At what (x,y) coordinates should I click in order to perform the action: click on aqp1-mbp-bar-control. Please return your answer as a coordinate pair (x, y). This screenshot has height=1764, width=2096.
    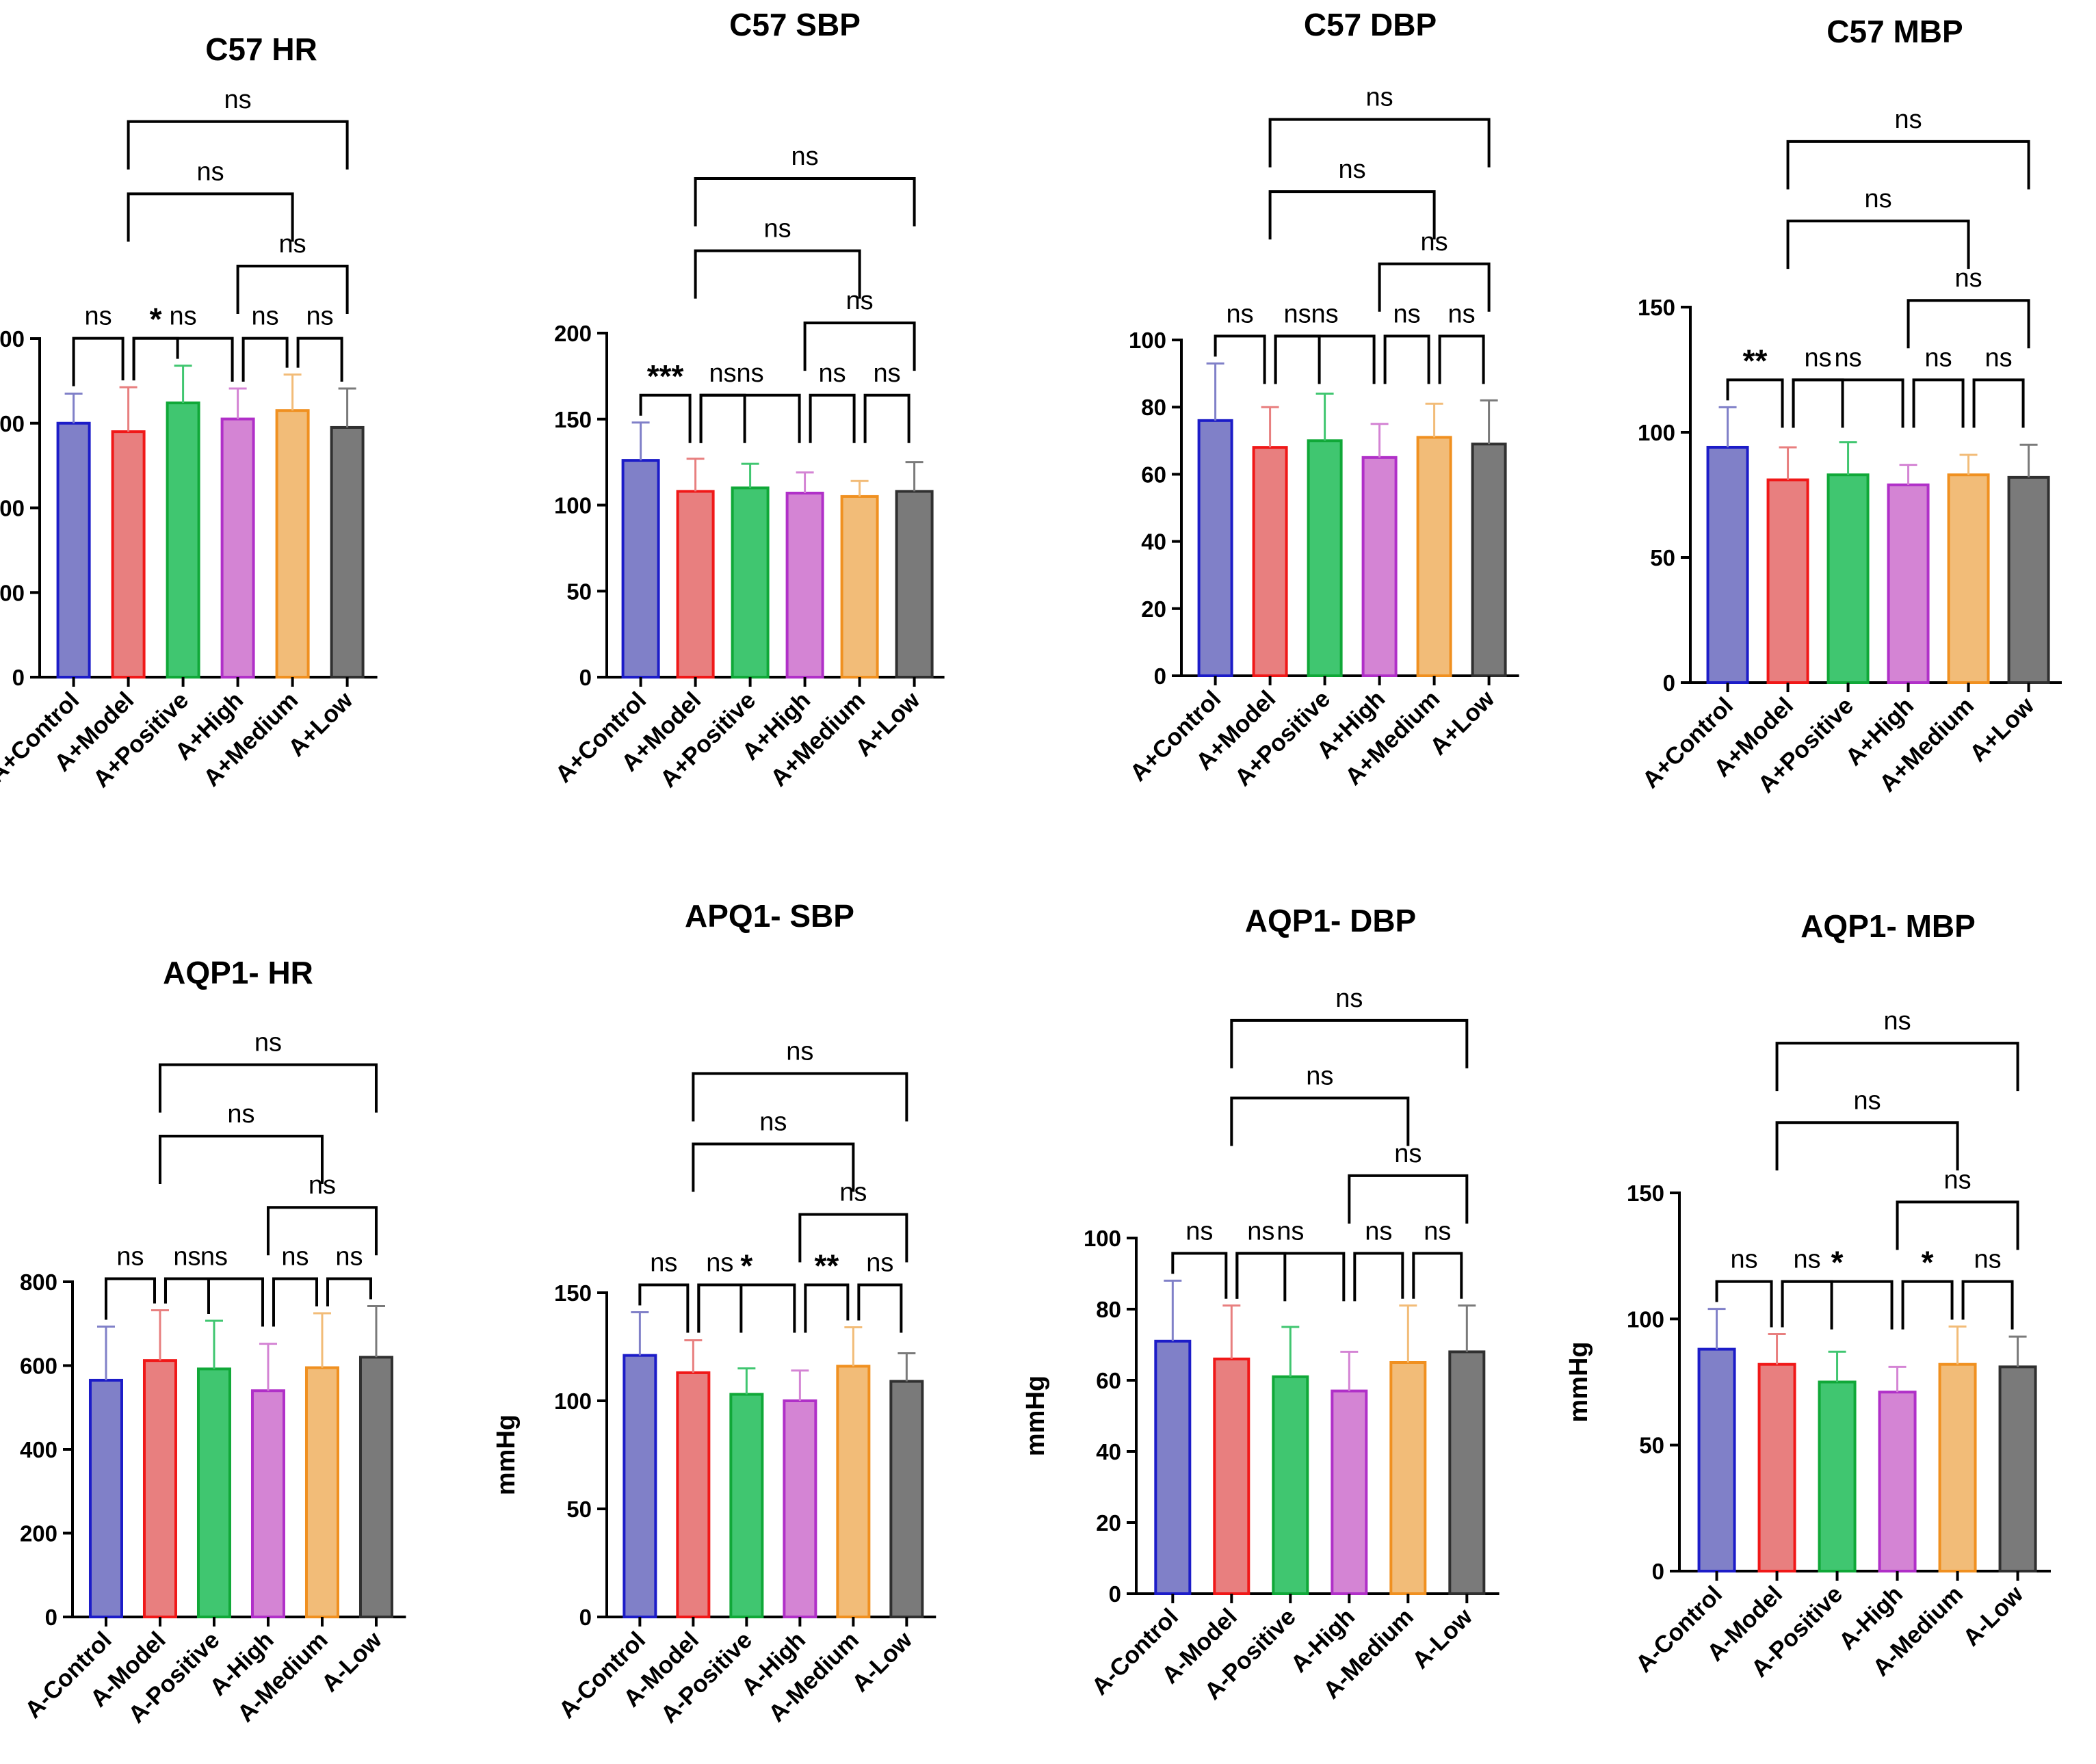
    Looking at the image, I should click on (1717, 1460).